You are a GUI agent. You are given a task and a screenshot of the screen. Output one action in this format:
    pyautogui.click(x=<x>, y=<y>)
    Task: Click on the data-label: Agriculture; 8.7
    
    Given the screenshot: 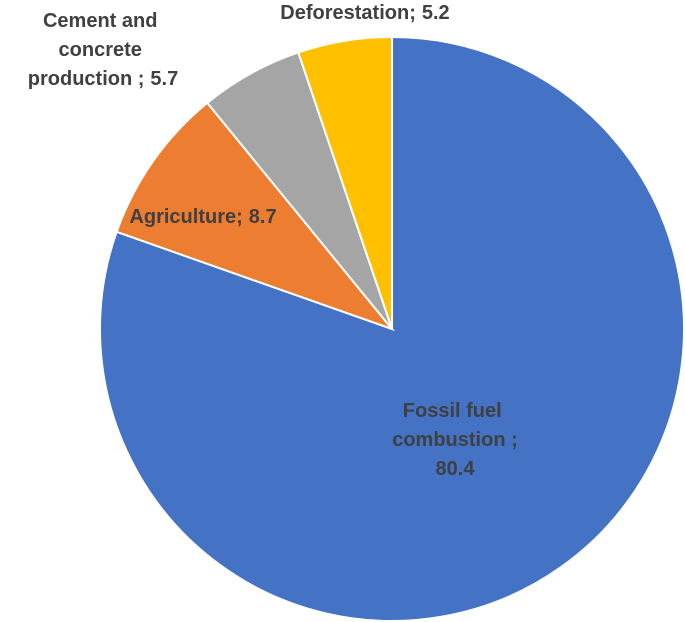 What is the action you would take?
    pyautogui.click(x=202, y=217)
    